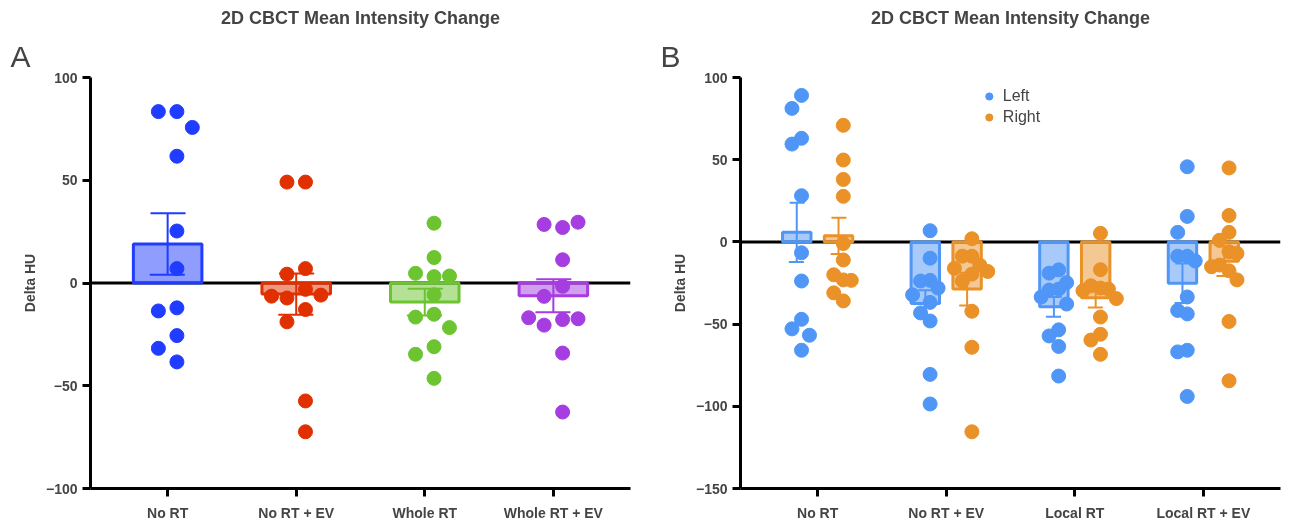  Describe the element at coordinates (1203, 512) in the screenshot. I see `x-tick-label: Local RT + EV` at that location.